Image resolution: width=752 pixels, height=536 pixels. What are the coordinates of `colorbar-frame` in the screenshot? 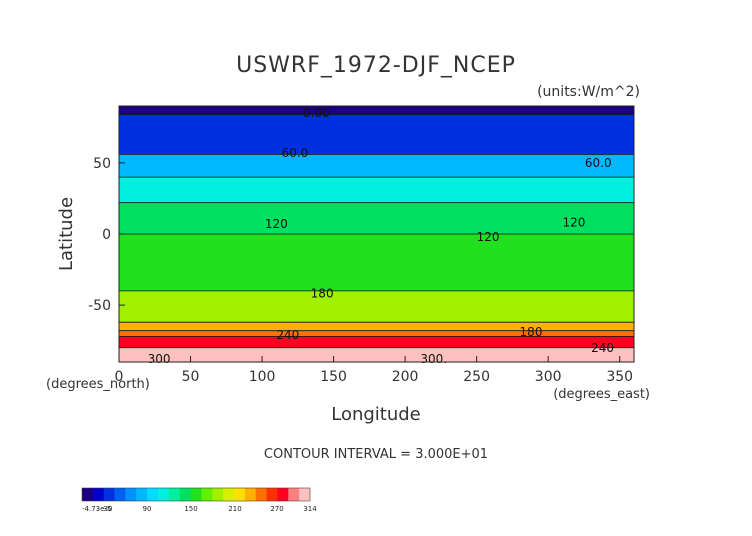 It's located at (196, 494).